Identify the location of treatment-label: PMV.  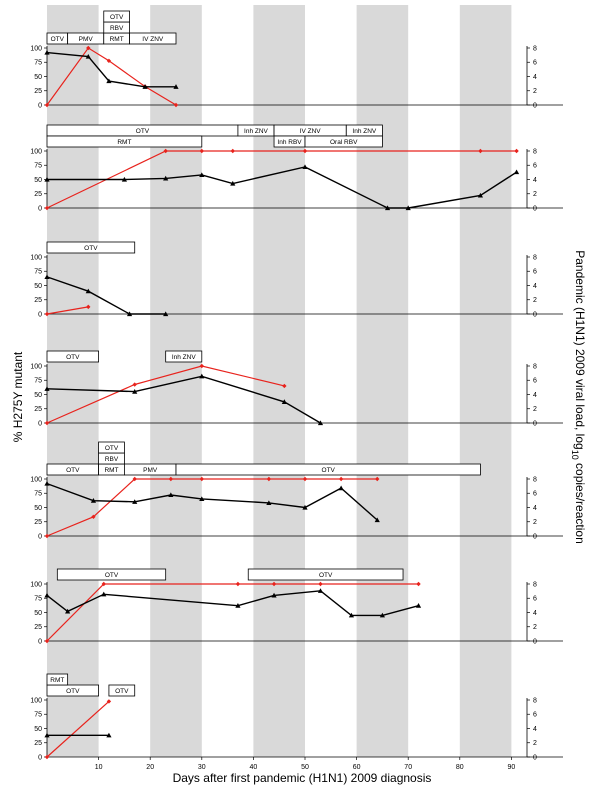
(150, 470).